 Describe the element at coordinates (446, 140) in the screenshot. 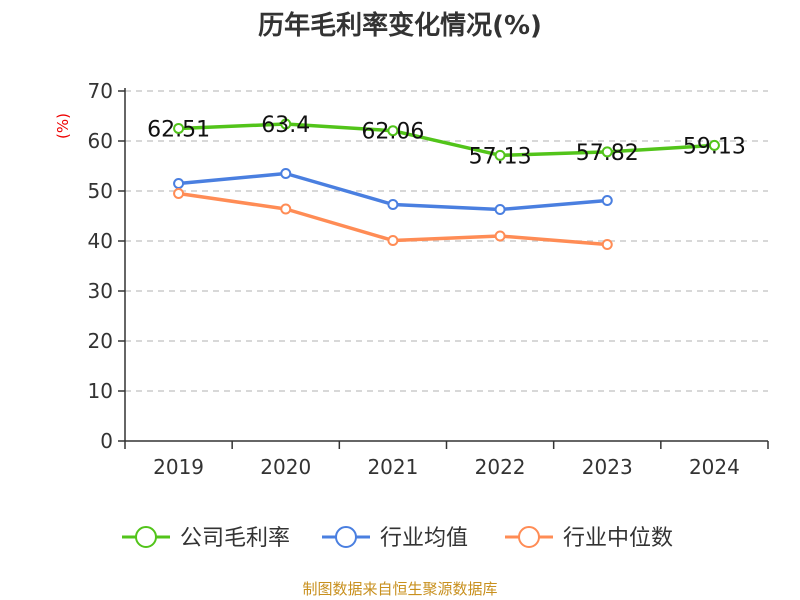

I see `series-line` at that location.